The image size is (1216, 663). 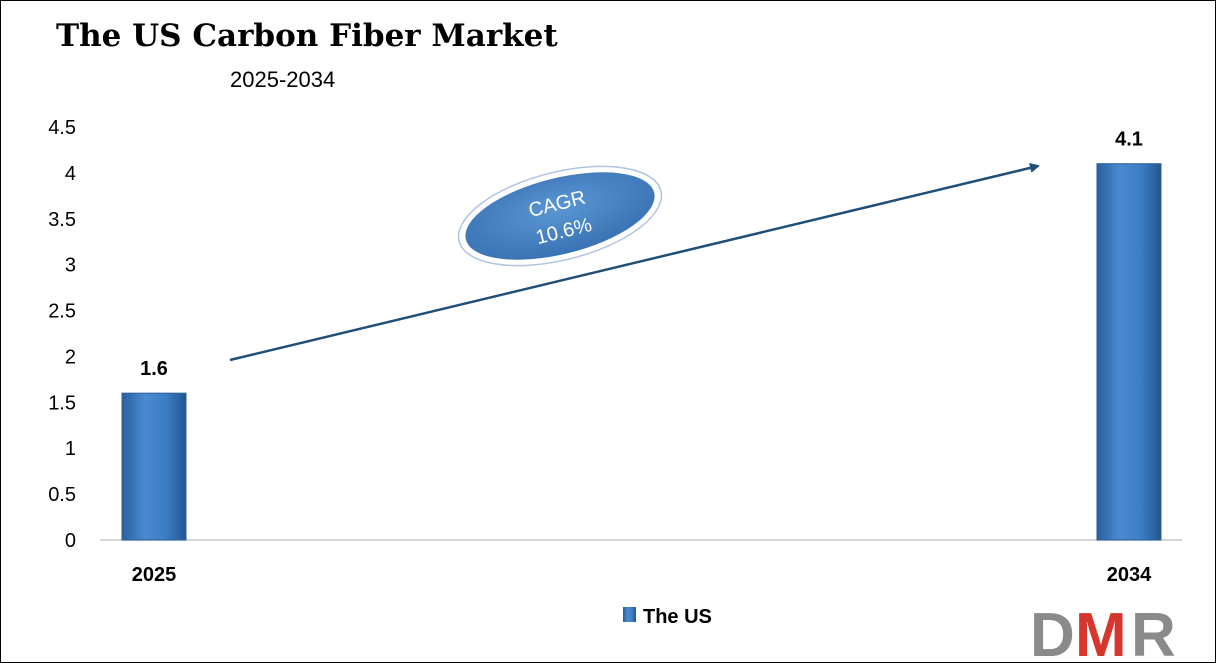 What do you see at coordinates (62, 312) in the screenshot?
I see `y-tick-label: 2.5` at bounding box center [62, 312].